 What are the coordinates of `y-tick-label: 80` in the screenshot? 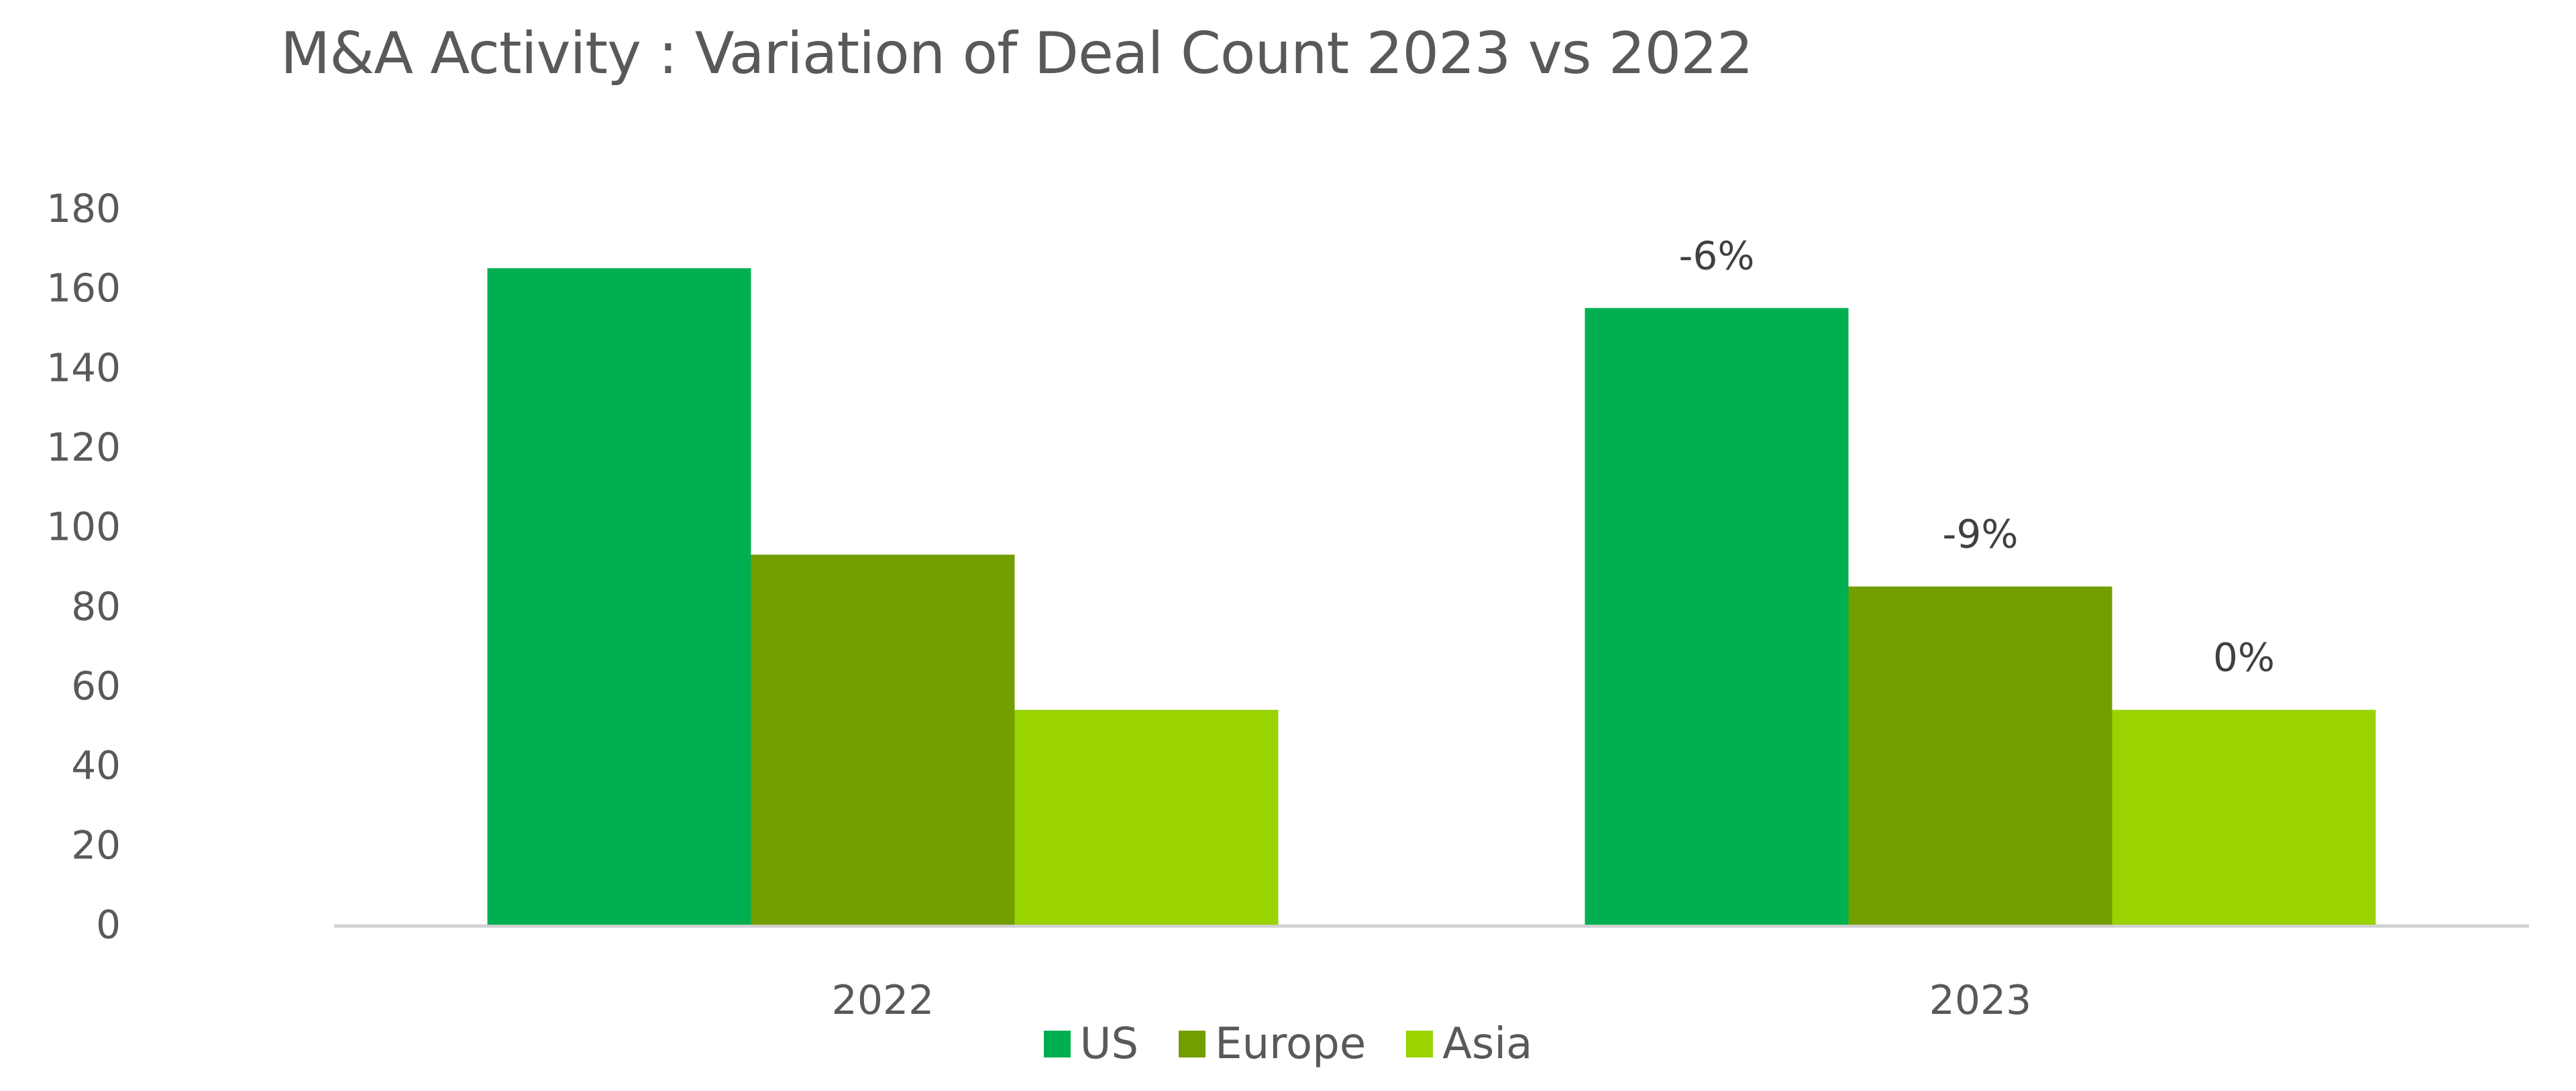 It's located at (96, 606).